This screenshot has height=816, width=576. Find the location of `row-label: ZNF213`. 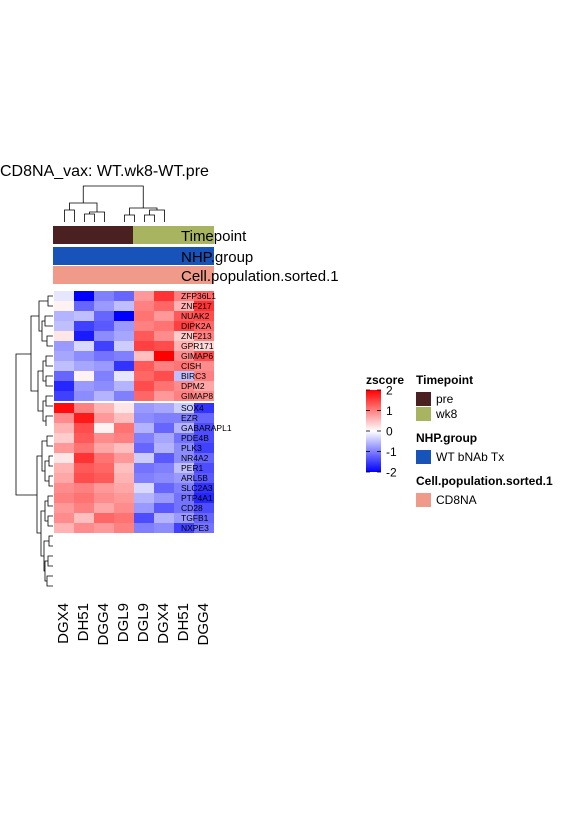

row-label: ZNF213 is located at coordinates (196, 336).